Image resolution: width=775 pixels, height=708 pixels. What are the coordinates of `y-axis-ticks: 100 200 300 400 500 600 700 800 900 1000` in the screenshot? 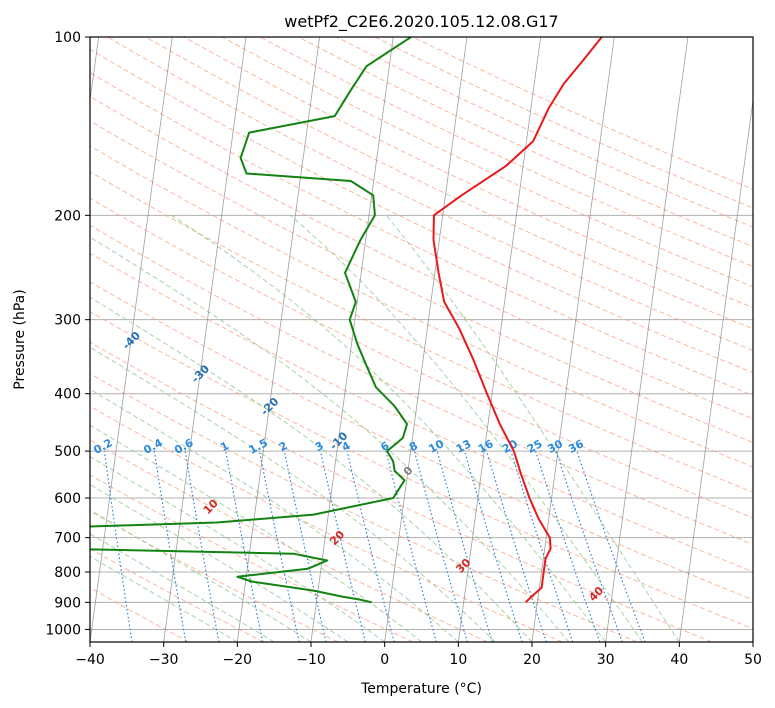 It's located at (67, 334).